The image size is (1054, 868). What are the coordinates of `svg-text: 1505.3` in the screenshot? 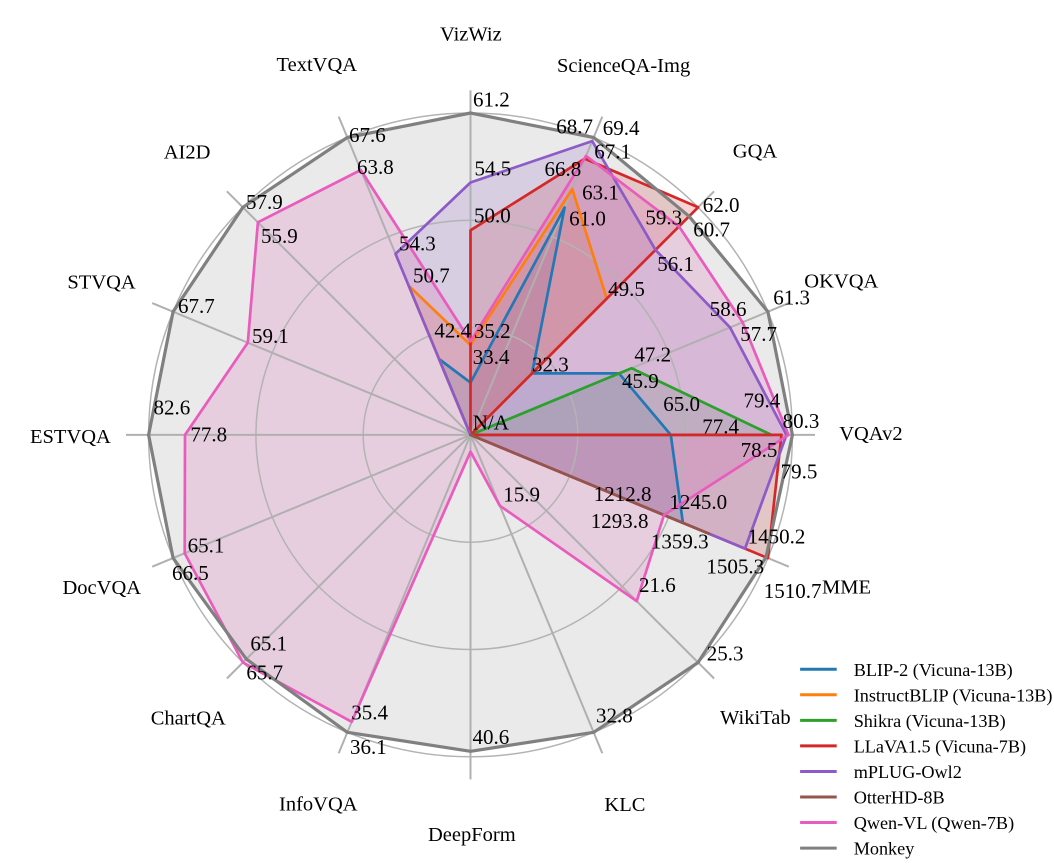 It's located at (735, 566).